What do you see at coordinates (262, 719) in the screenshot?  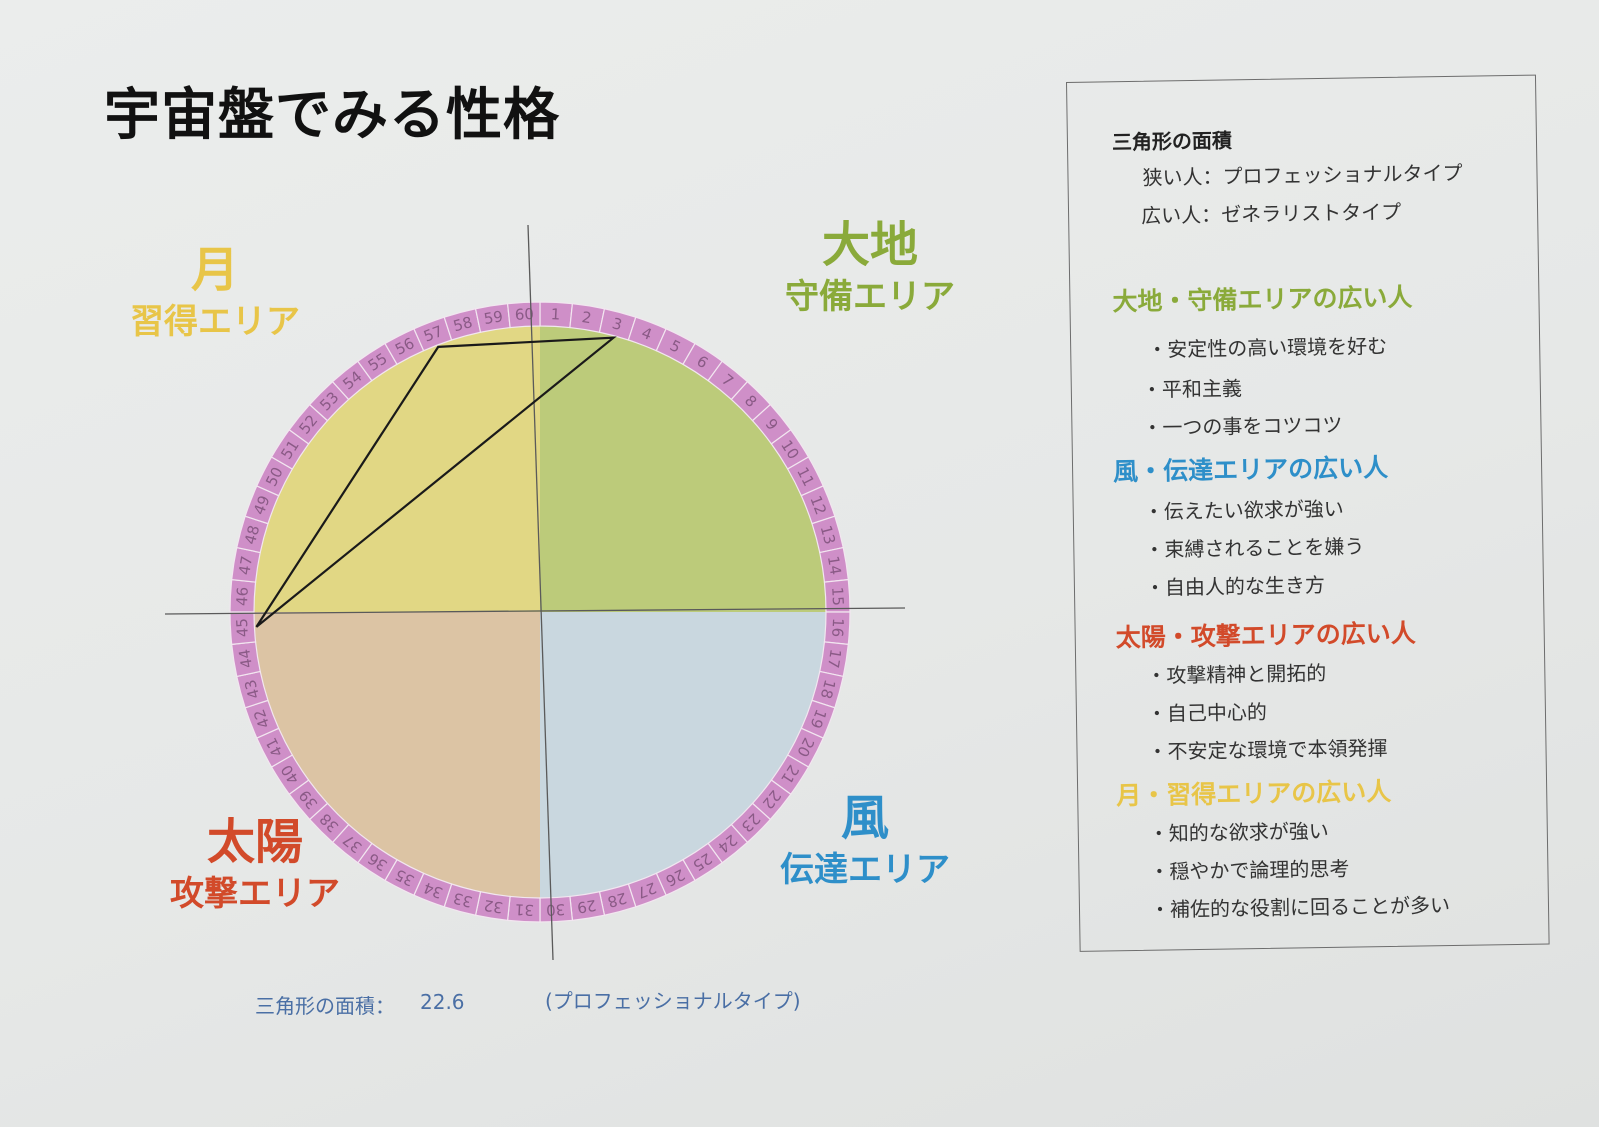 I see `ring-number: 42` at bounding box center [262, 719].